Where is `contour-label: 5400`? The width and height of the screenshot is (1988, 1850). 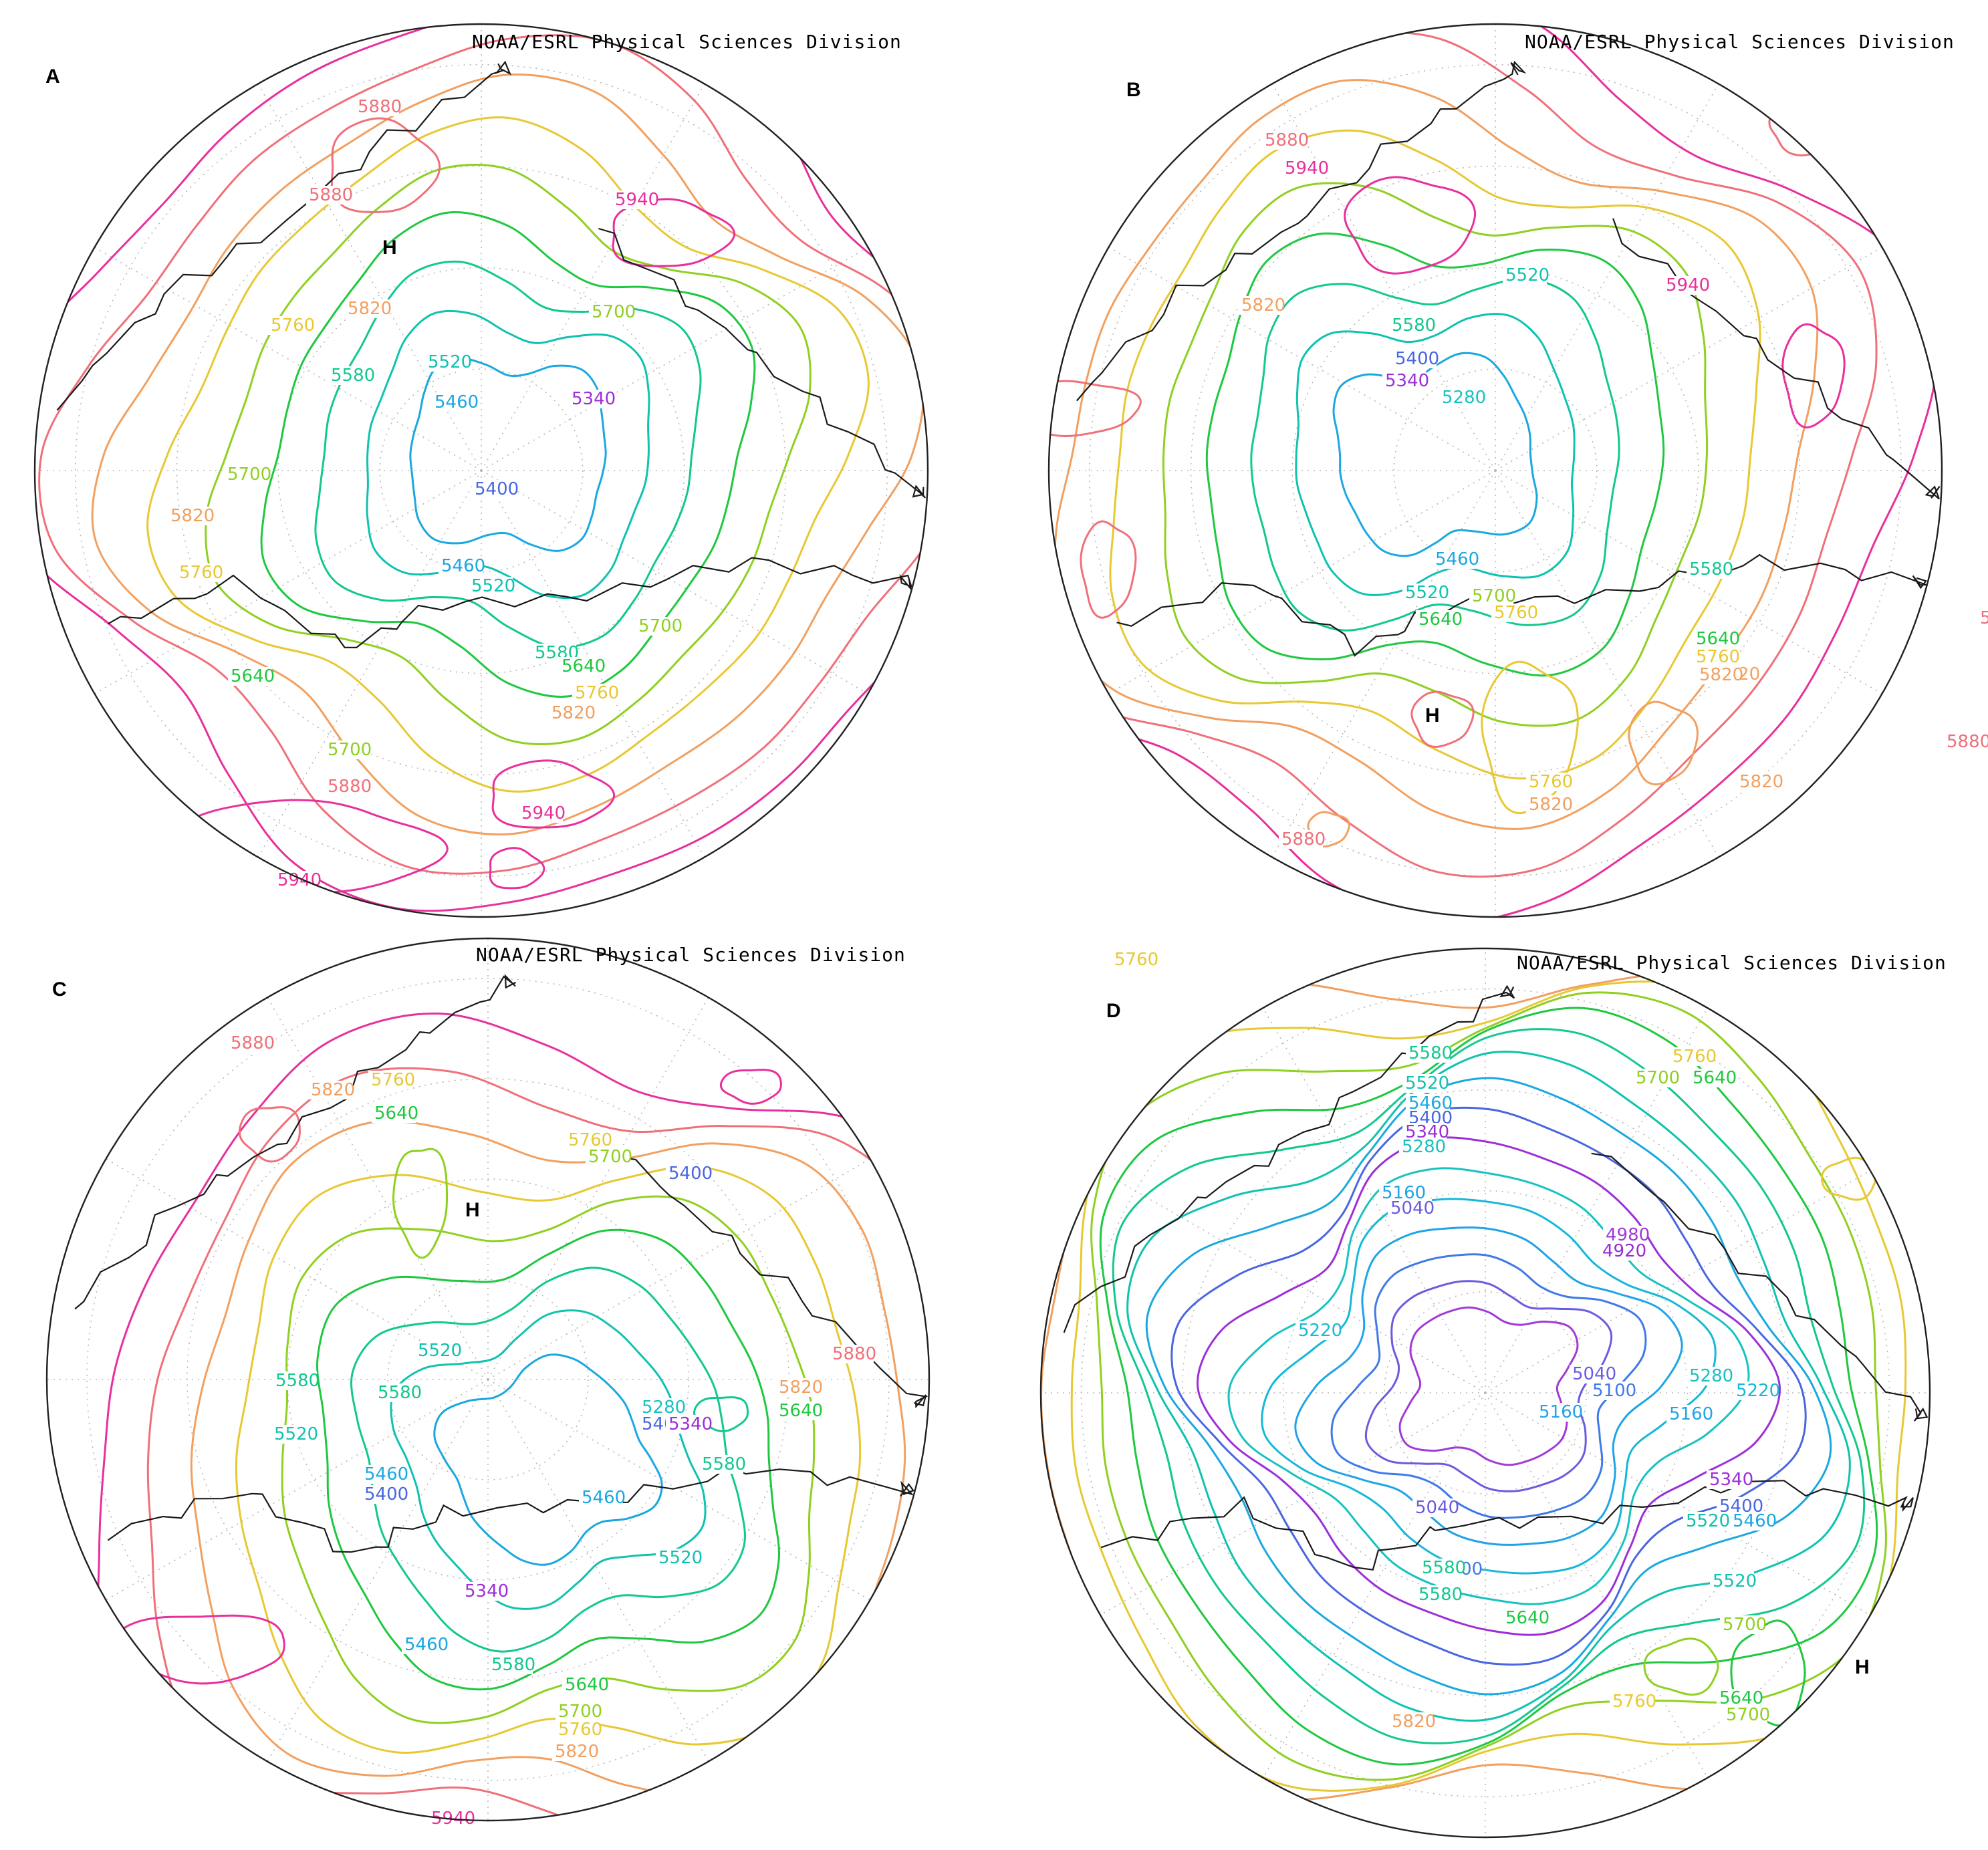
contour-label: 5400 is located at coordinates (1417, 359).